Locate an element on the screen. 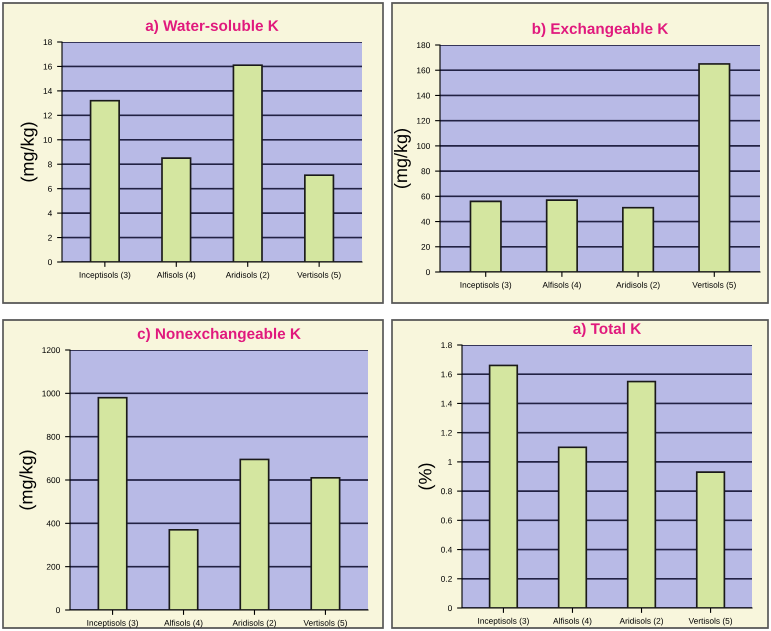 The height and width of the screenshot is (631, 771). y-tick-label: 1.2 is located at coordinates (446, 433).